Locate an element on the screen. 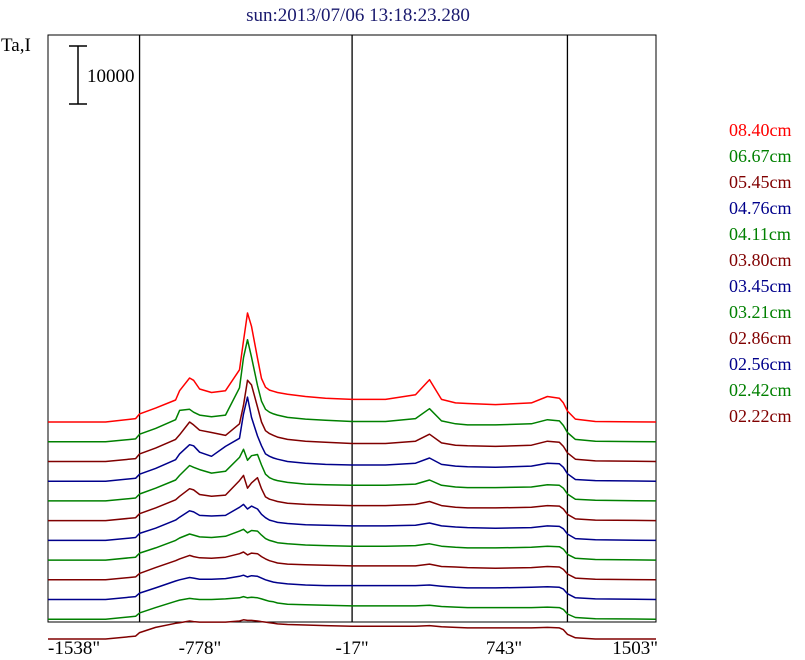 The height and width of the screenshot is (660, 805). y-axis-label: Ta,I is located at coordinates (16, 45).